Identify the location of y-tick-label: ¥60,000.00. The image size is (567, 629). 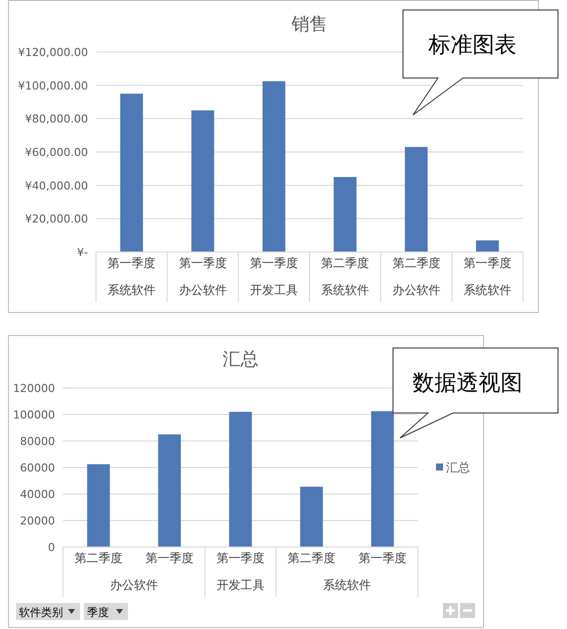
(56, 152).